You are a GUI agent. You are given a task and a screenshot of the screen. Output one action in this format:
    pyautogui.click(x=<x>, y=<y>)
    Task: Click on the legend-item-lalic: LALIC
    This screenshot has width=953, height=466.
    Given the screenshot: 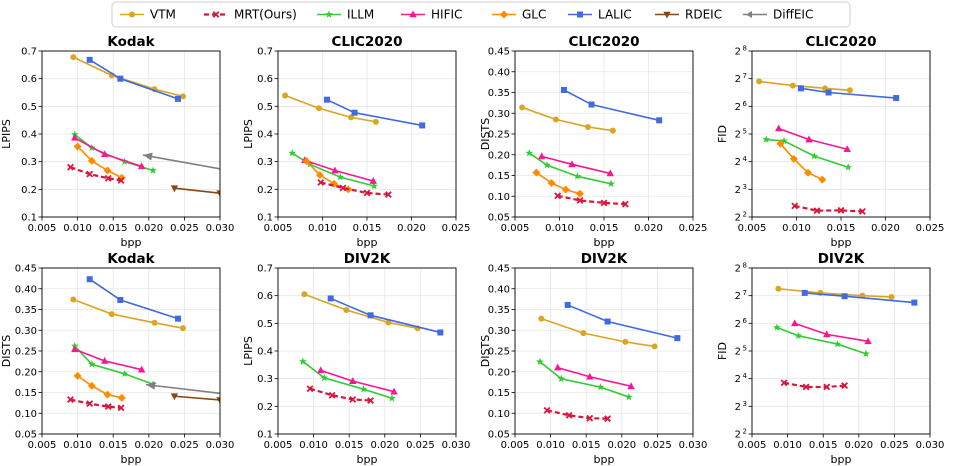 What is the action you would take?
    pyautogui.click(x=600, y=15)
    